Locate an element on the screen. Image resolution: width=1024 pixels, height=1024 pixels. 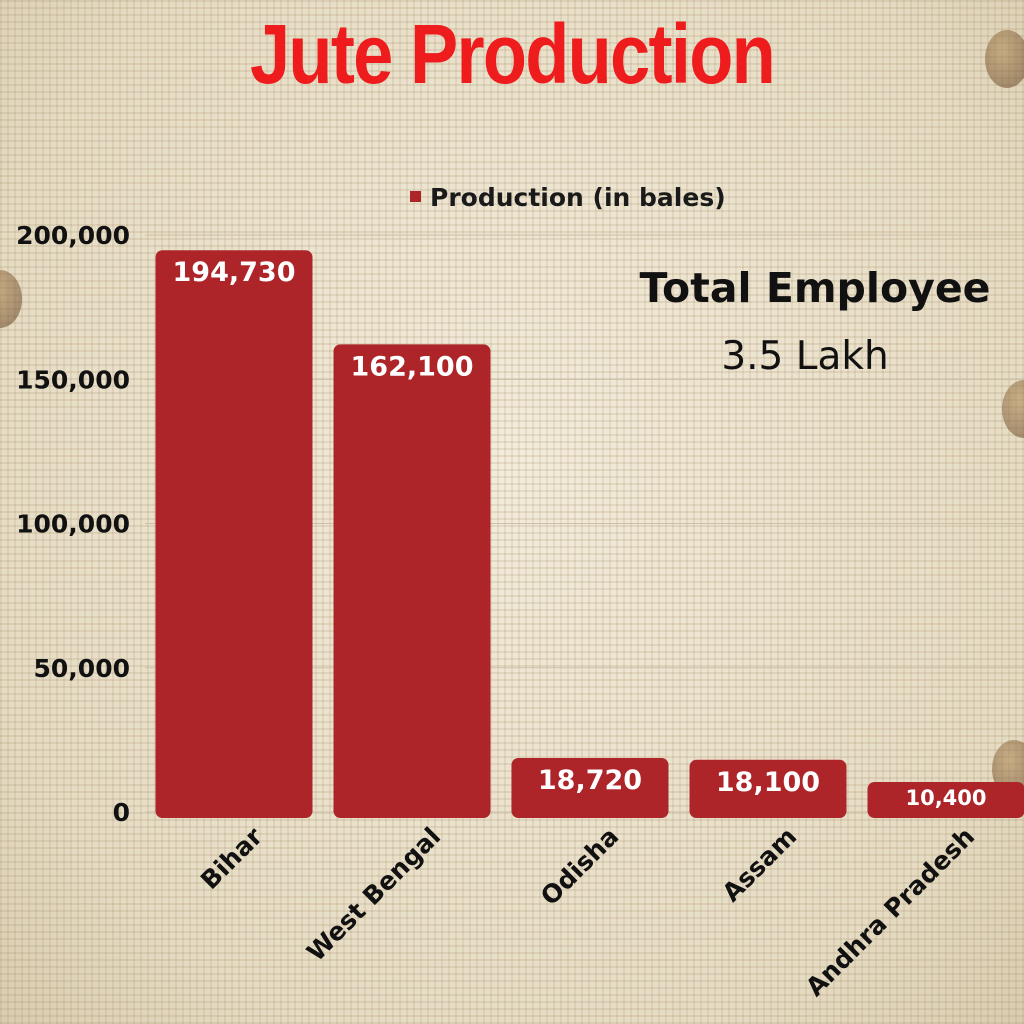
data-label: 194,730 is located at coordinates (234, 272).